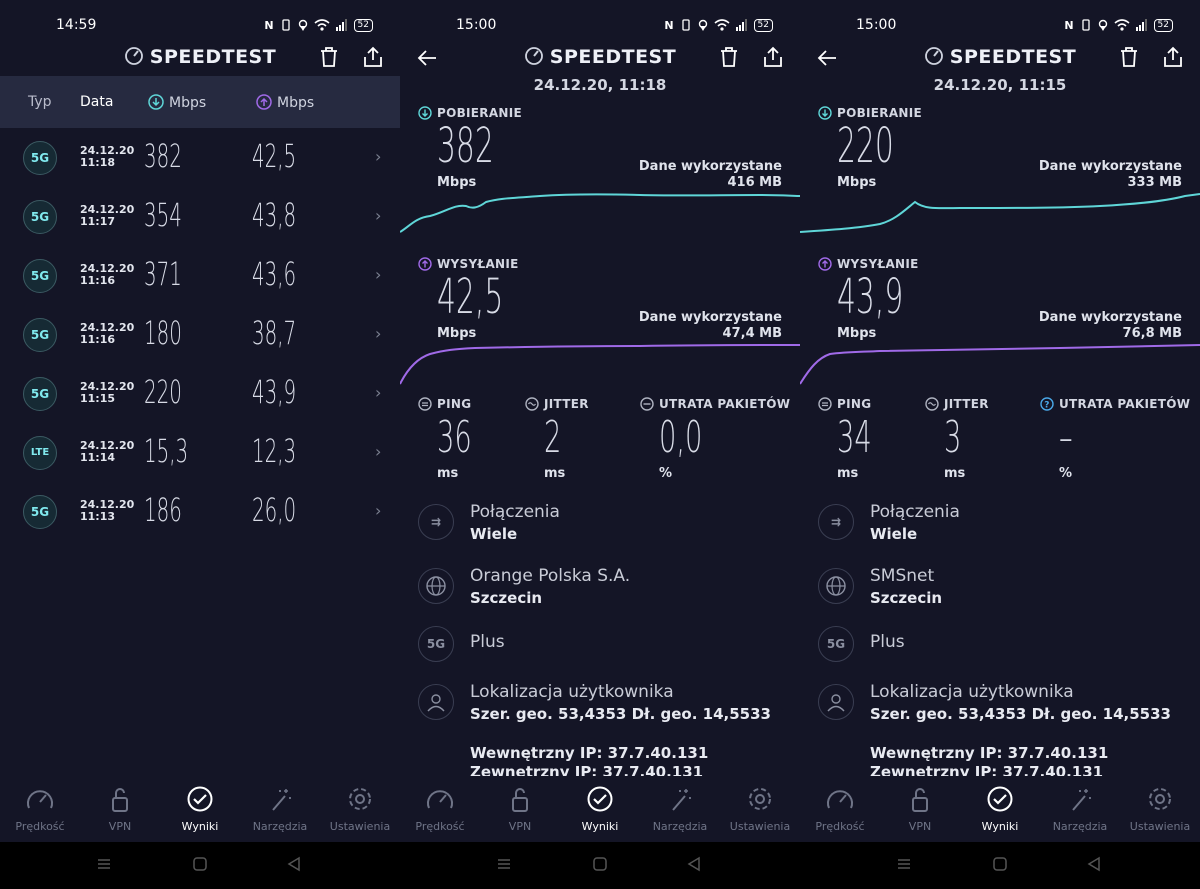 This screenshot has width=1200, height=889. Describe the element at coordinates (989, 753) in the screenshot. I see `internal-ip: Wewnętrzny IP: 37.7.40.131` at that location.